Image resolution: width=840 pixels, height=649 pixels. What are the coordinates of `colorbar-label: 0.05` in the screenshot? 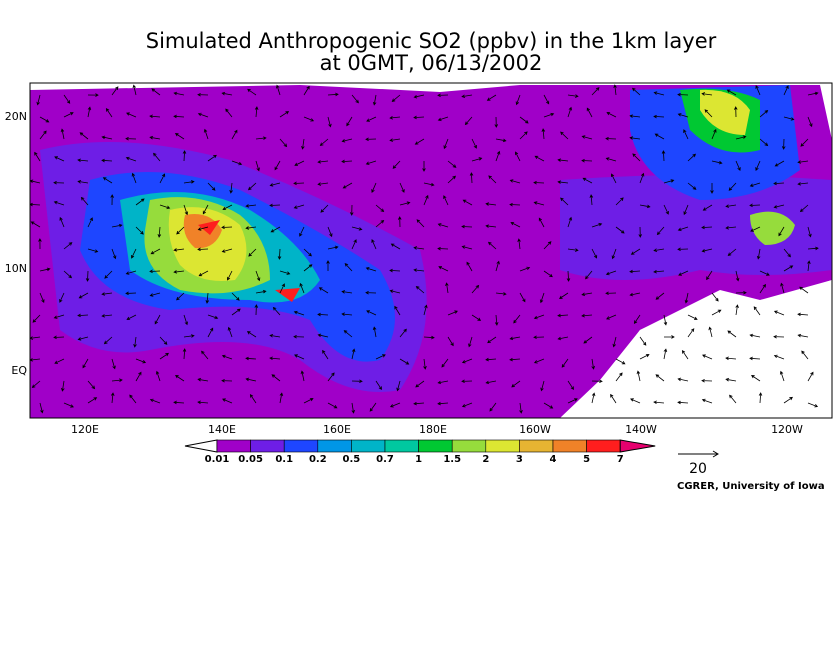 It's located at (250, 459).